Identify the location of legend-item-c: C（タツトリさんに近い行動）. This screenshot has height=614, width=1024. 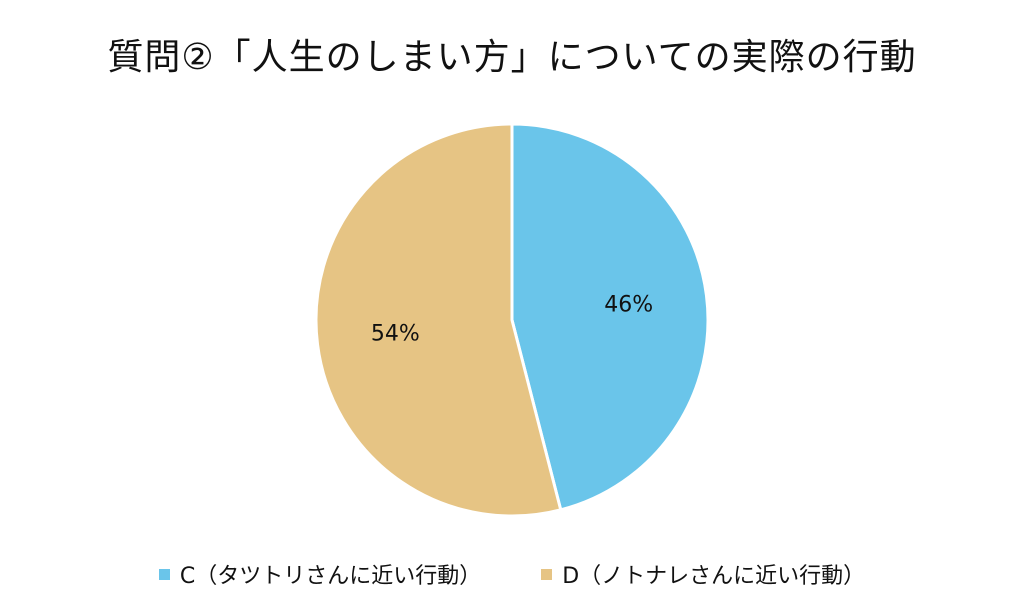
(320, 574).